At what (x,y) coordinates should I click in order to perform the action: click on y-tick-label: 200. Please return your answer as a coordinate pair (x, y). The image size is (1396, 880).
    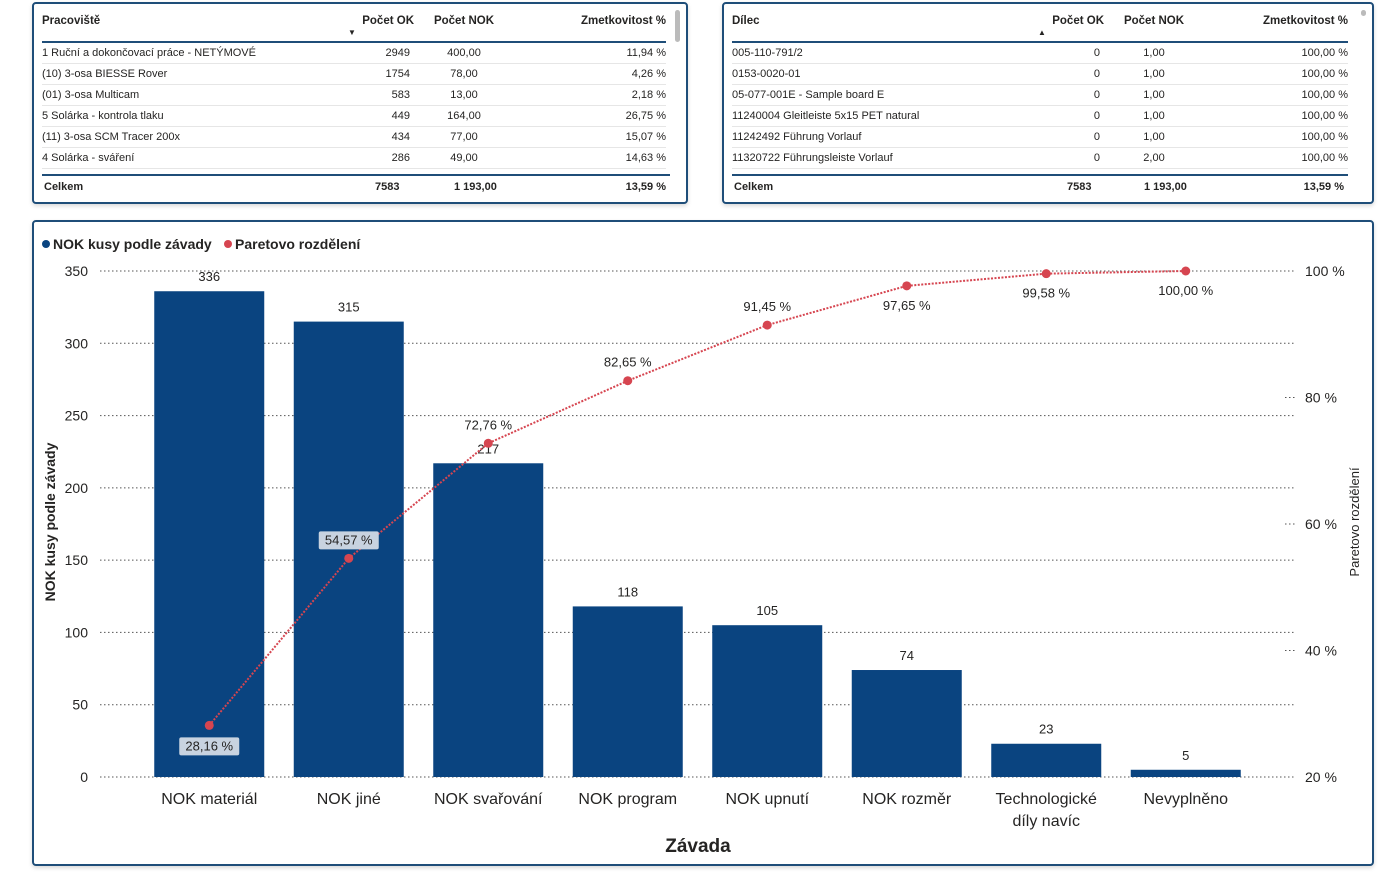
    Looking at the image, I should click on (77, 488).